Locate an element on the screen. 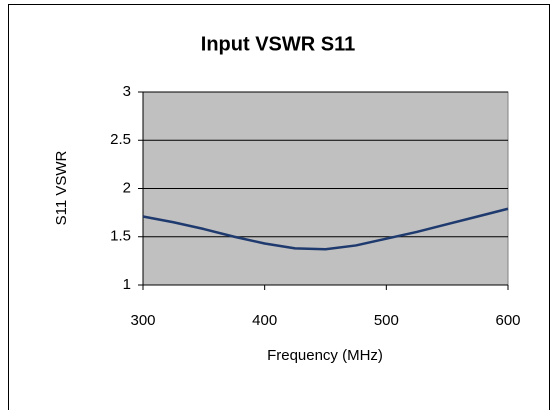 The width and height of the screenshot is (557, 410). x-tick-label: 400 is located at coordinates (264, 320).